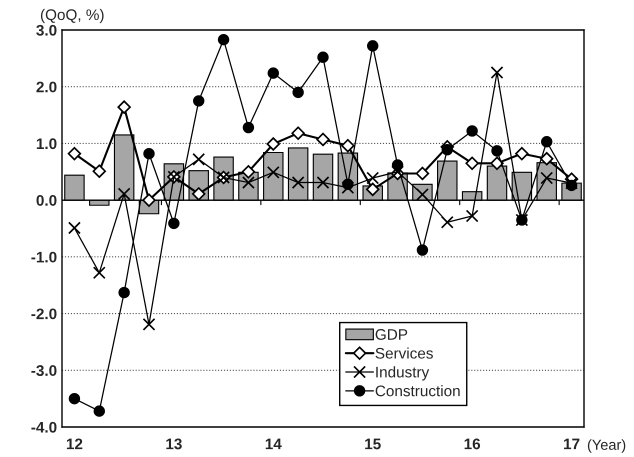 The image size is (634, 457). Describe the element at coordinates (44, 370) in the screenshot. I see `y-tick-label: -3.0` at that location.